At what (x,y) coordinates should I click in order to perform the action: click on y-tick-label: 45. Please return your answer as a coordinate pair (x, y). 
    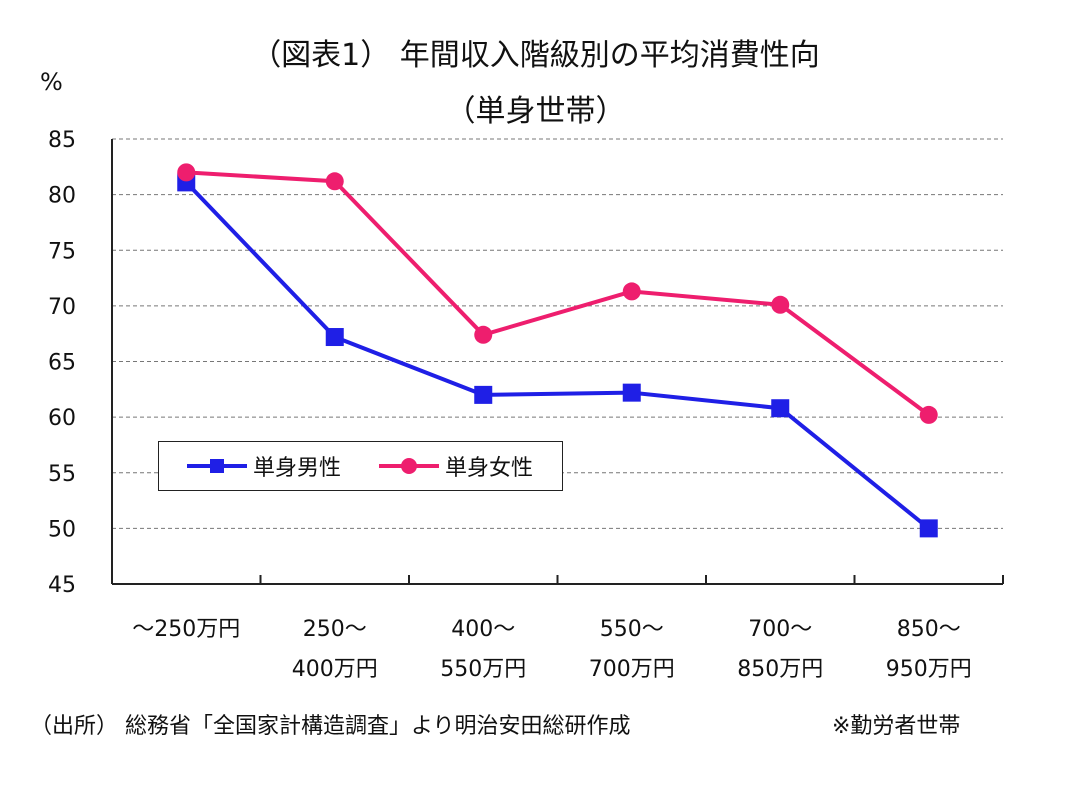
    Looking at the image, I should click on (62, 585).